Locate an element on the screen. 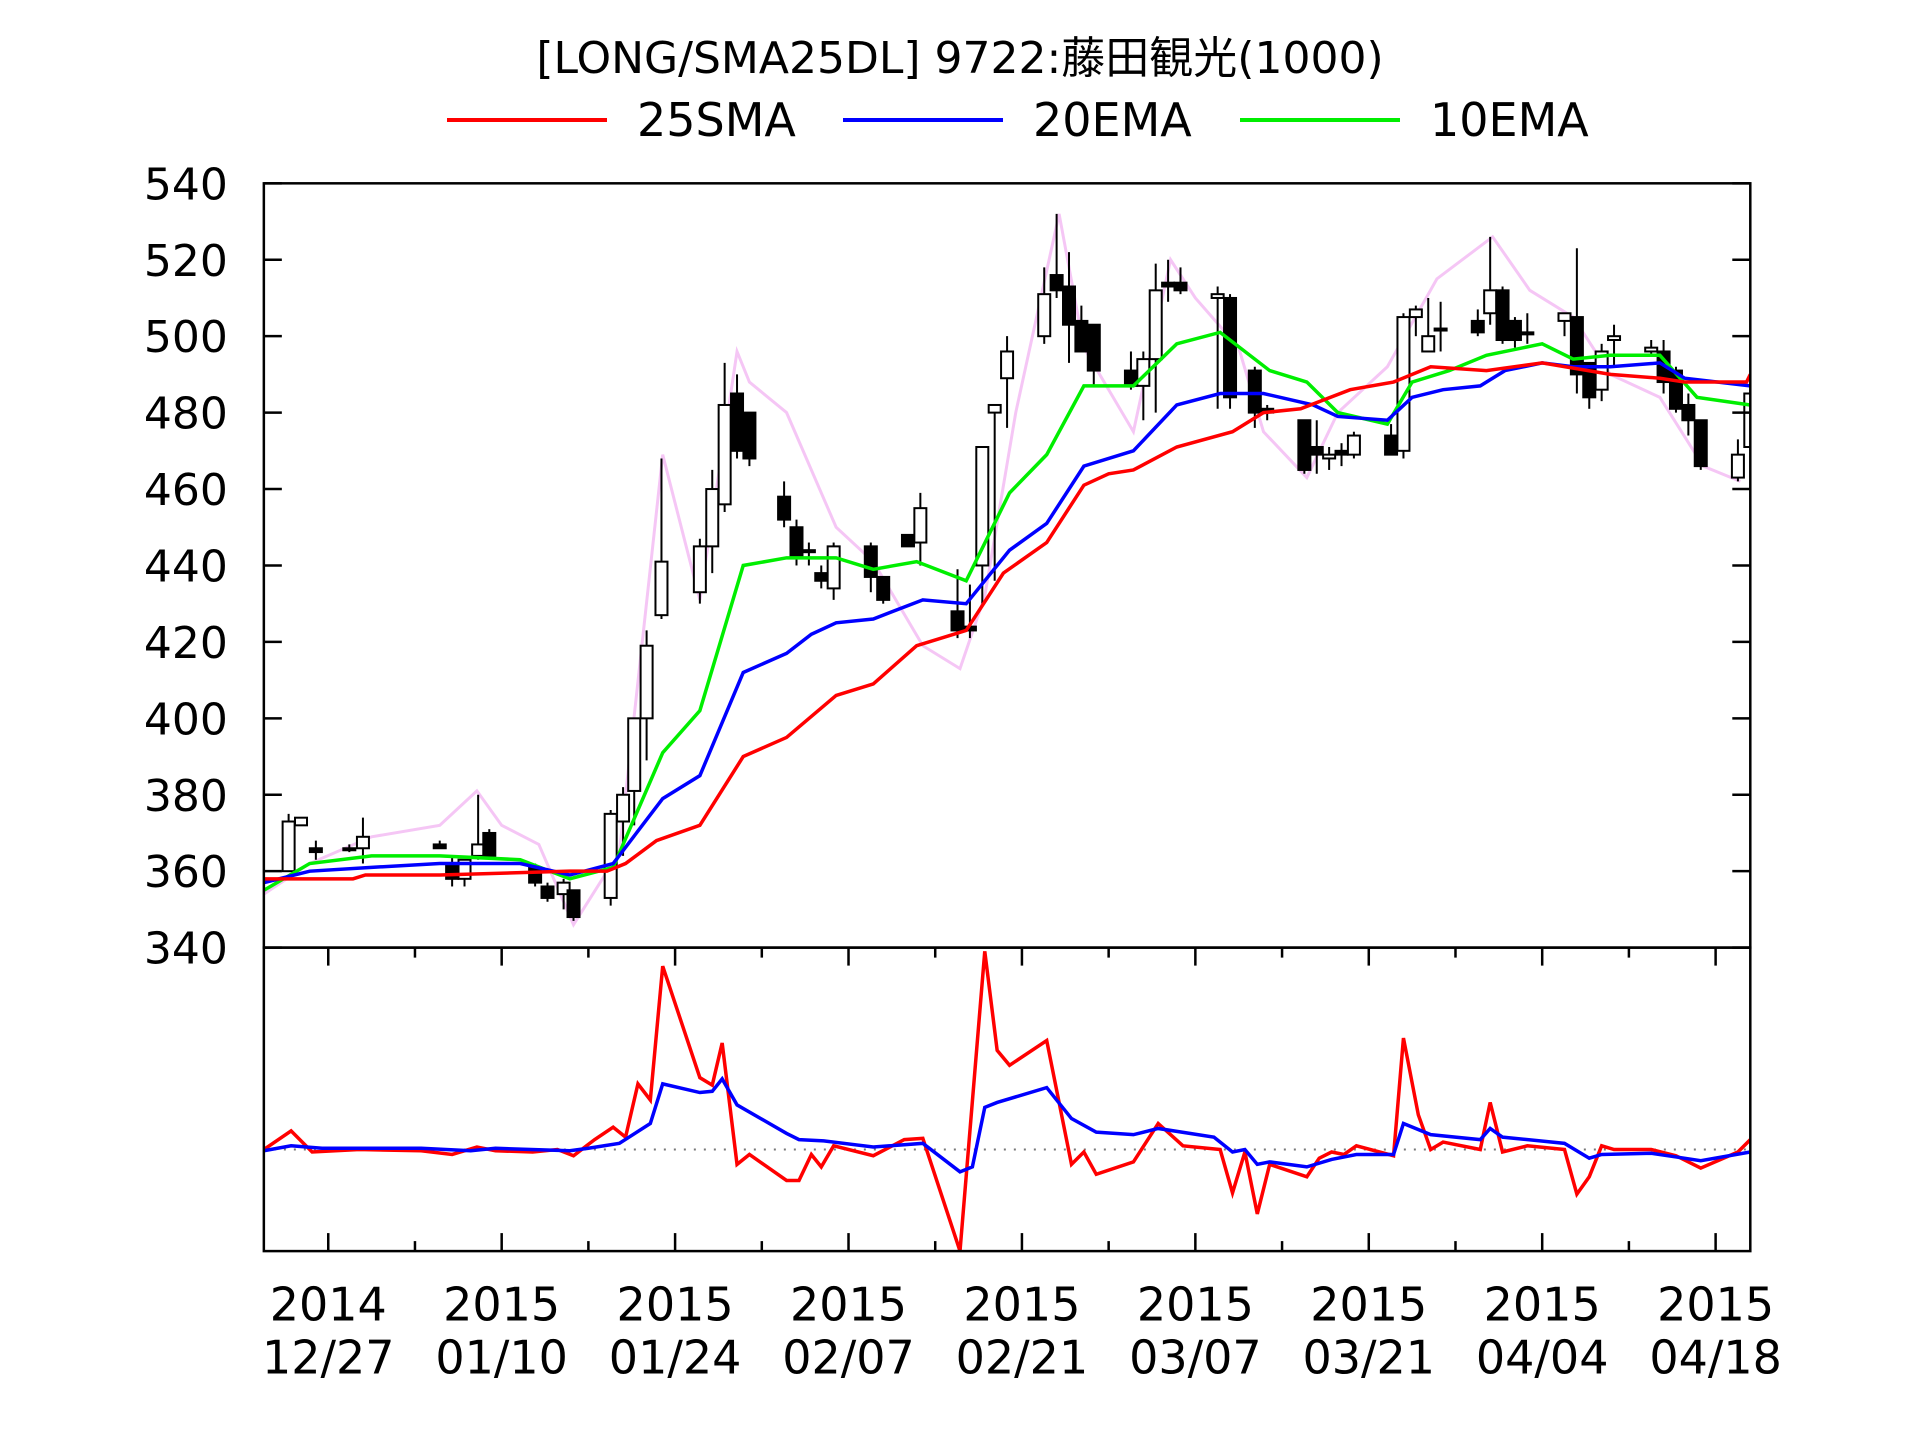 The width and height of the screenshot is (1920, 1440). x-tick-date: 02/07 is located at coordinates (848, 1358).